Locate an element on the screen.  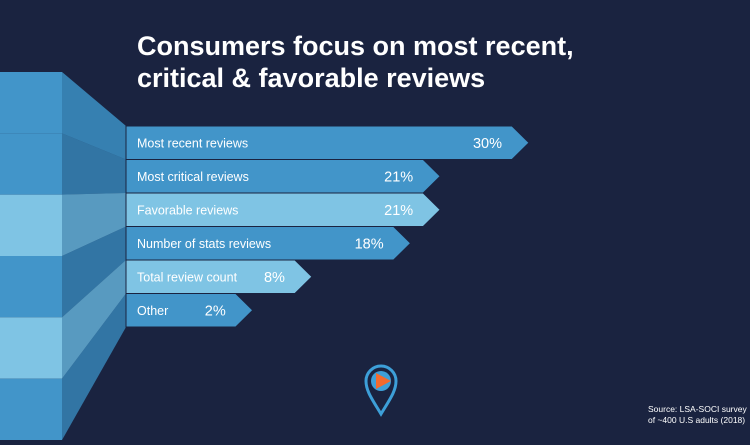
pin-outline is located at coordinates (381, 390).